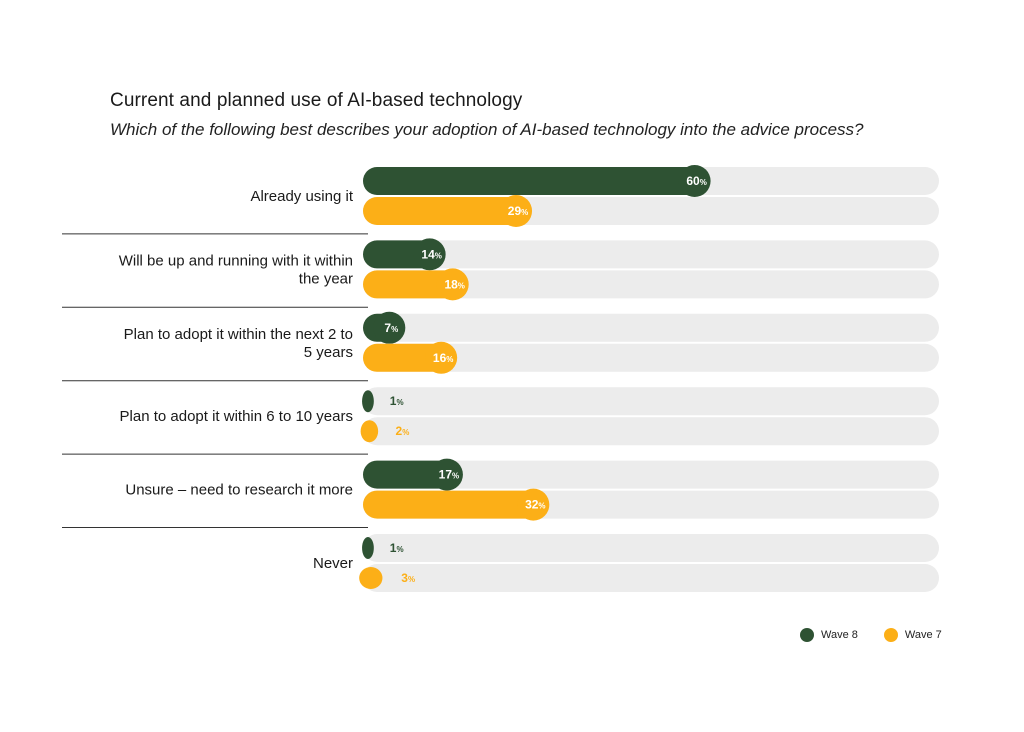 Image resolution: width=1024 pixels, height=732 pixels. I want to click on bar-plan-to-adopt-it-within-the-next-2-to-5-years-wave-7-cap, so click(441, 357).